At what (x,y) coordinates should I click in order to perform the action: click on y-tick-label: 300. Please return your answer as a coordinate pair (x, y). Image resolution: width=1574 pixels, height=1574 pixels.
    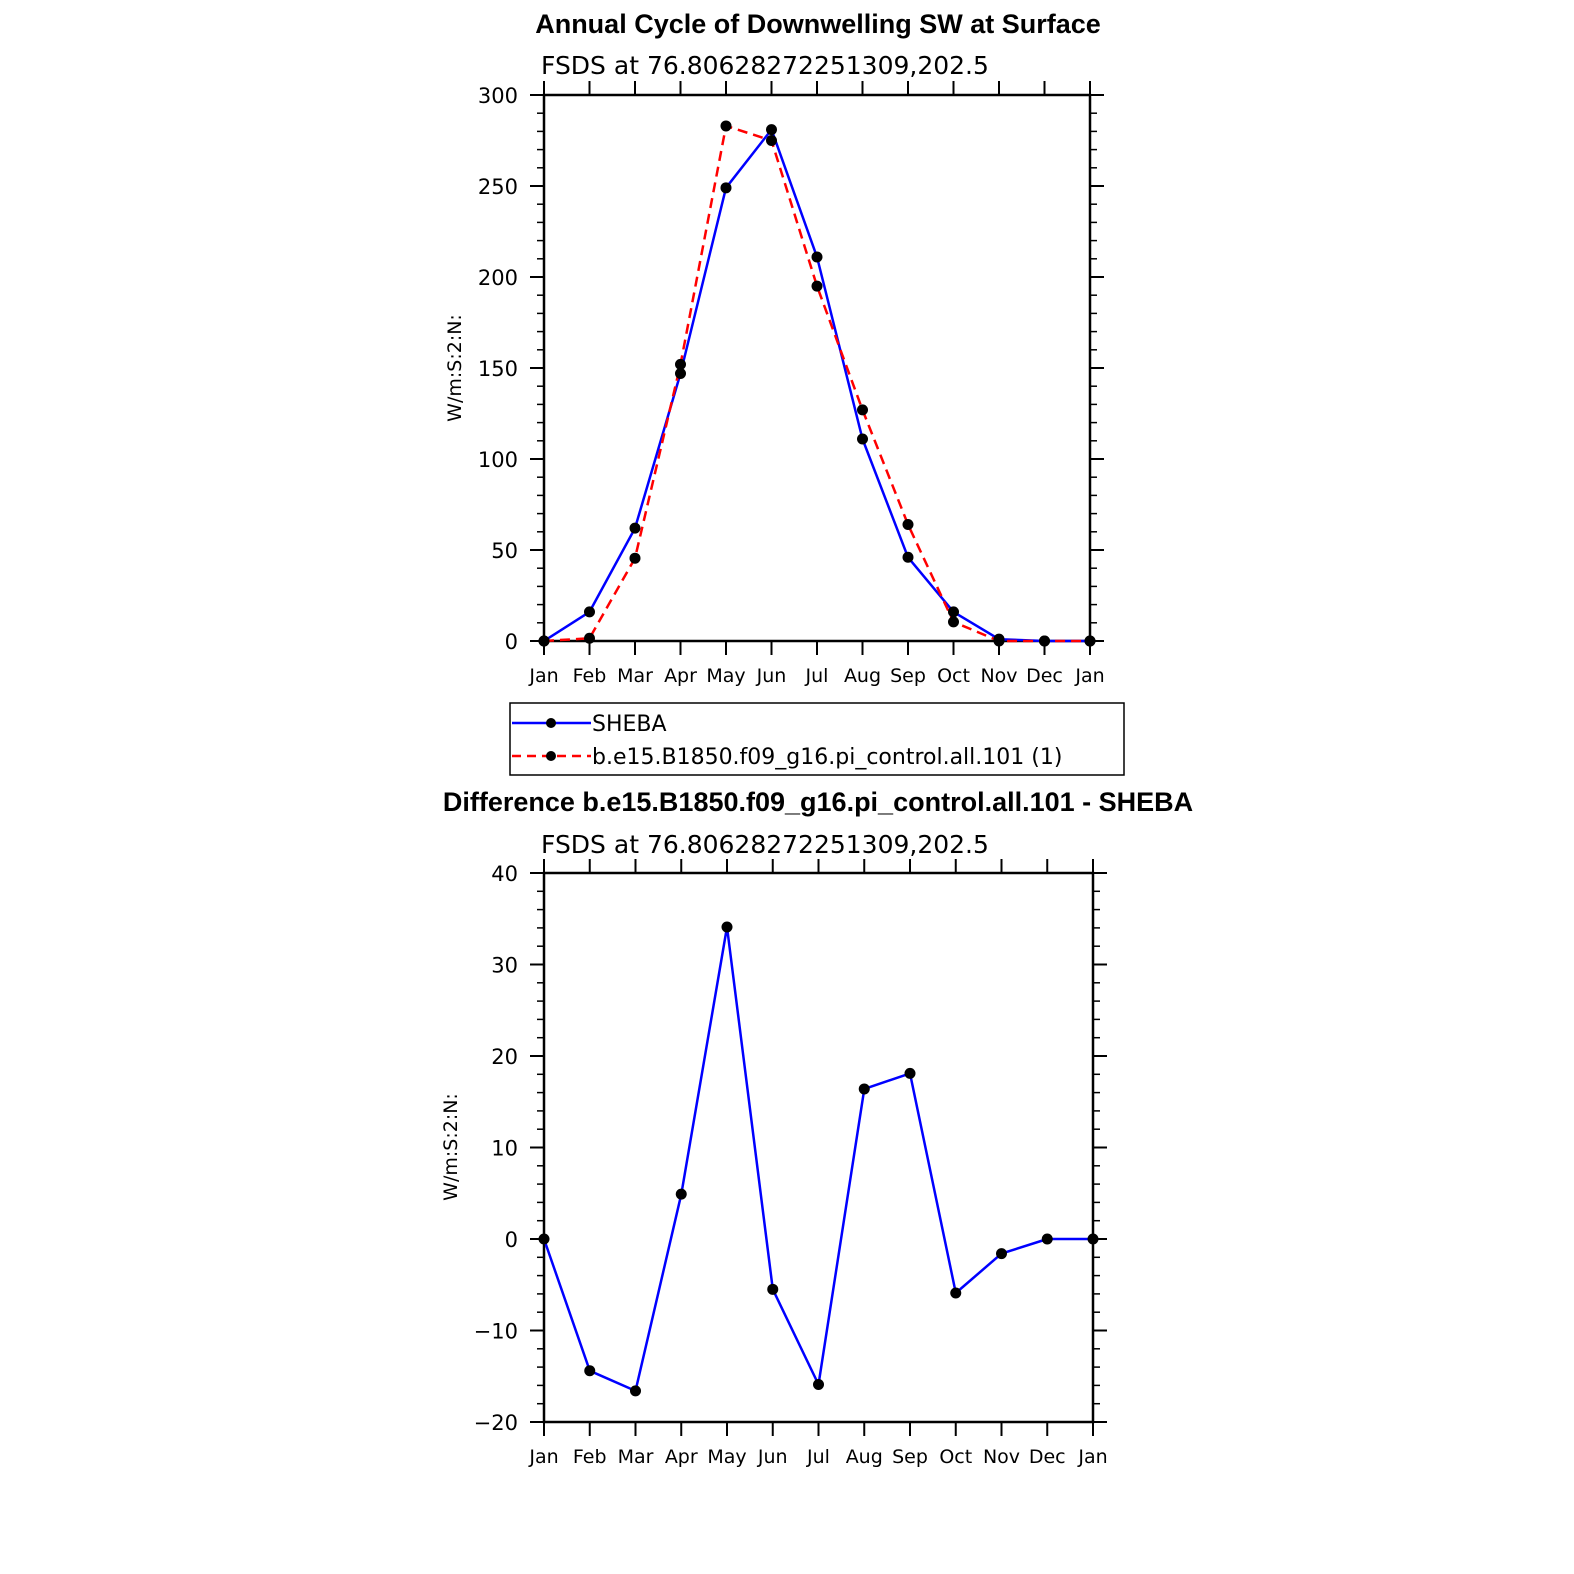
    Looking at the image, I should click on (498, 96).